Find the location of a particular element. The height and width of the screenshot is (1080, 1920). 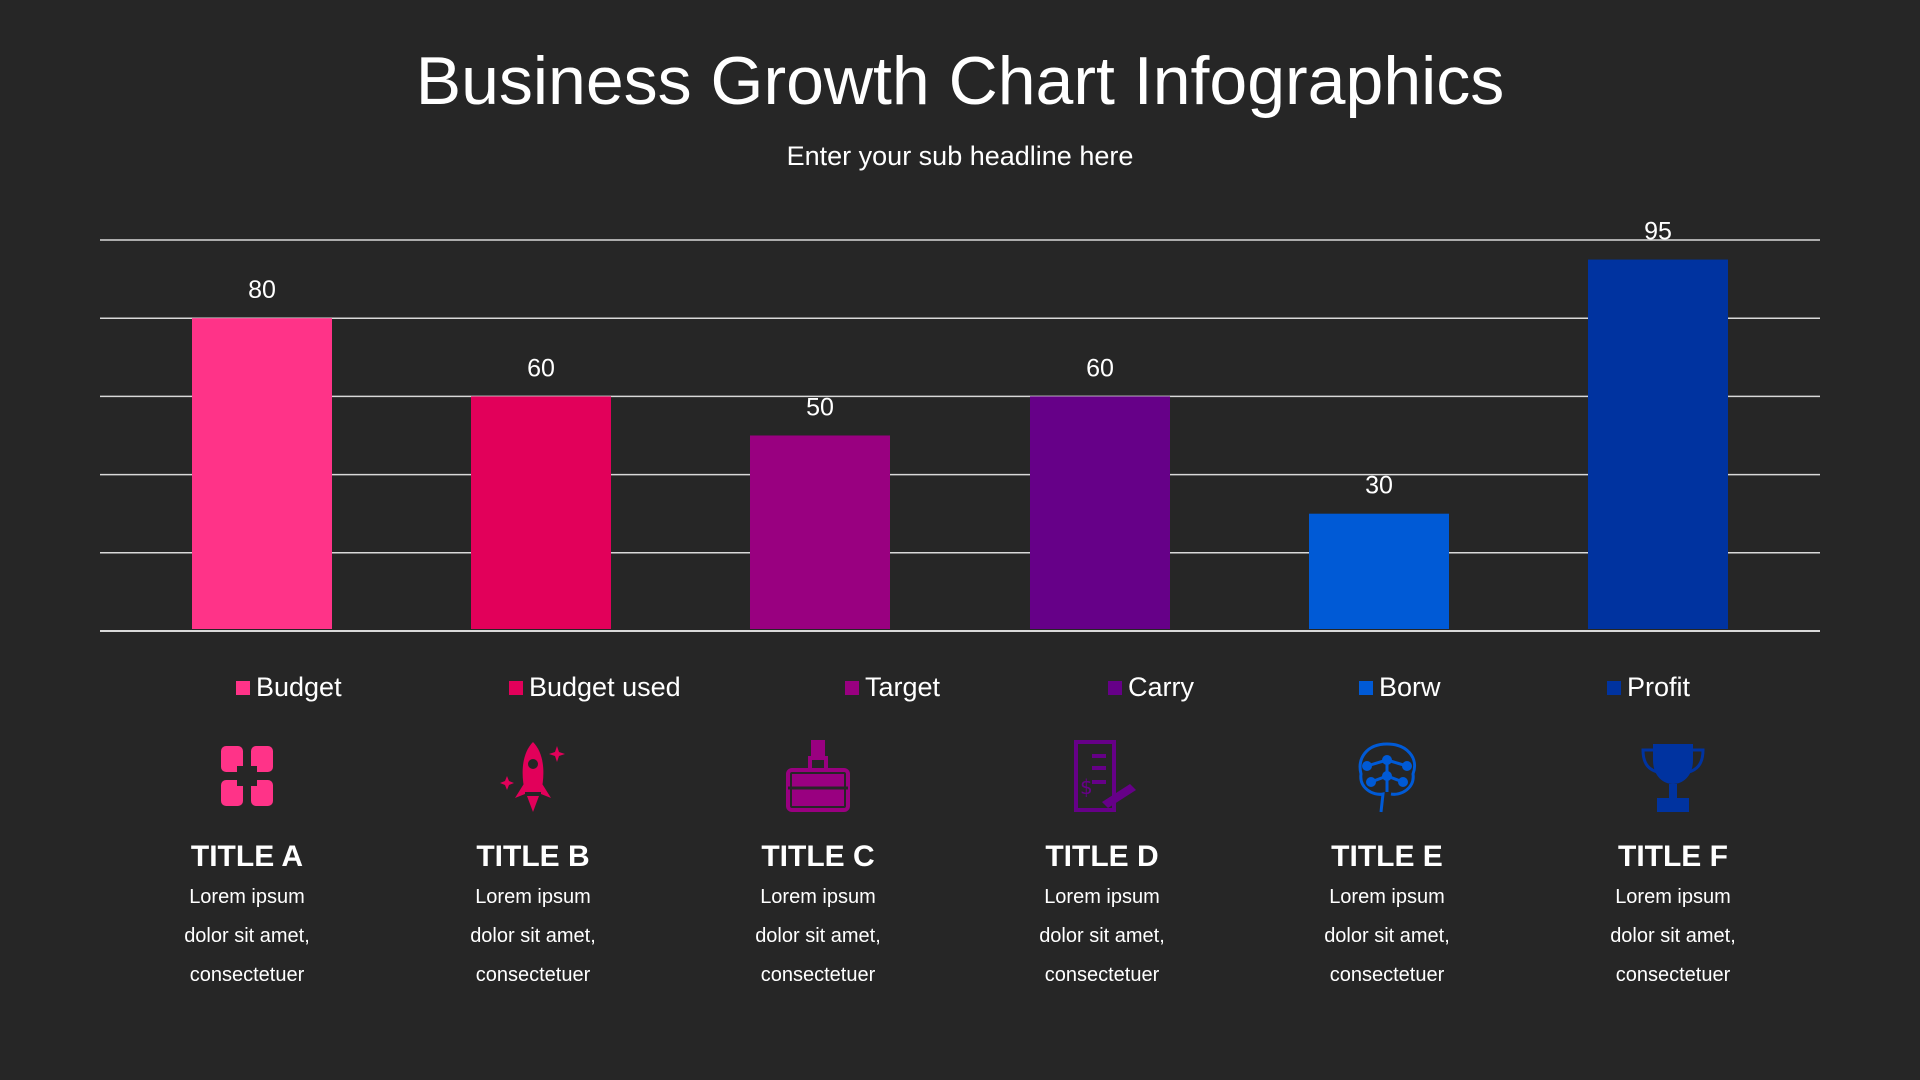

rocket-icon is located at coordinates (532, 777).